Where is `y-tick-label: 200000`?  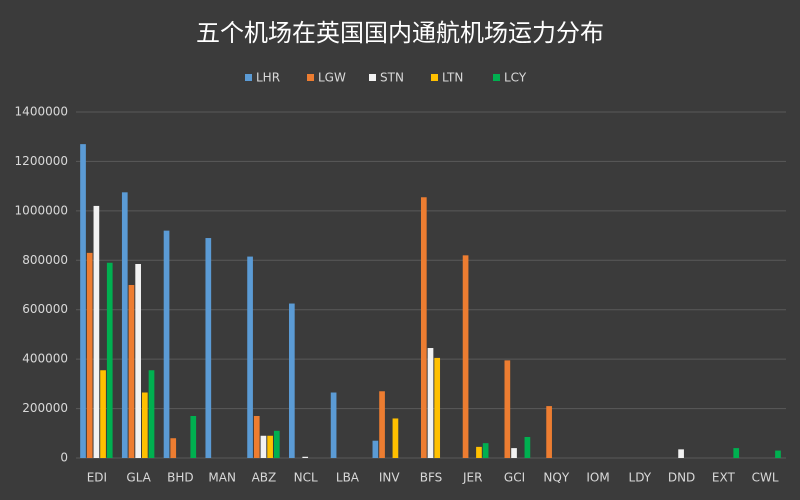 y-tick-label: 200000 is located at coordinates (45, 408).